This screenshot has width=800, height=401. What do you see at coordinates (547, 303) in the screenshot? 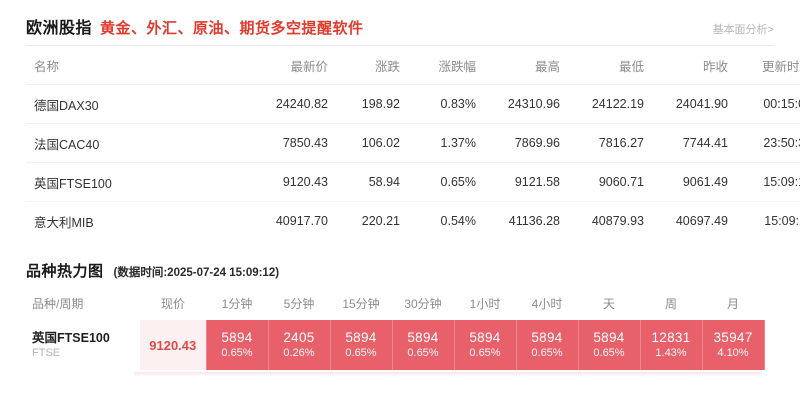
I see `heat-col-header-4h: 4小时` at bounding box center [547, 303].